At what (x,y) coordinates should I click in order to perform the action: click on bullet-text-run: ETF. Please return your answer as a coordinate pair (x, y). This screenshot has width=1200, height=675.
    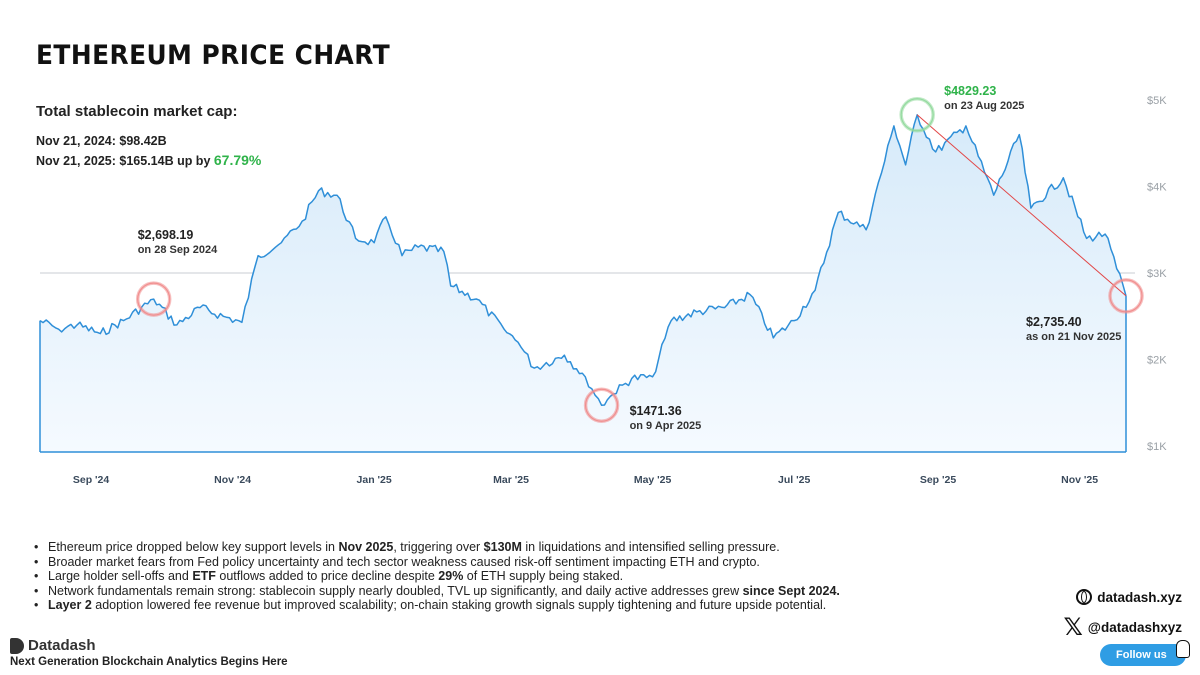
    Looking at the image, I should click on (204, 576).